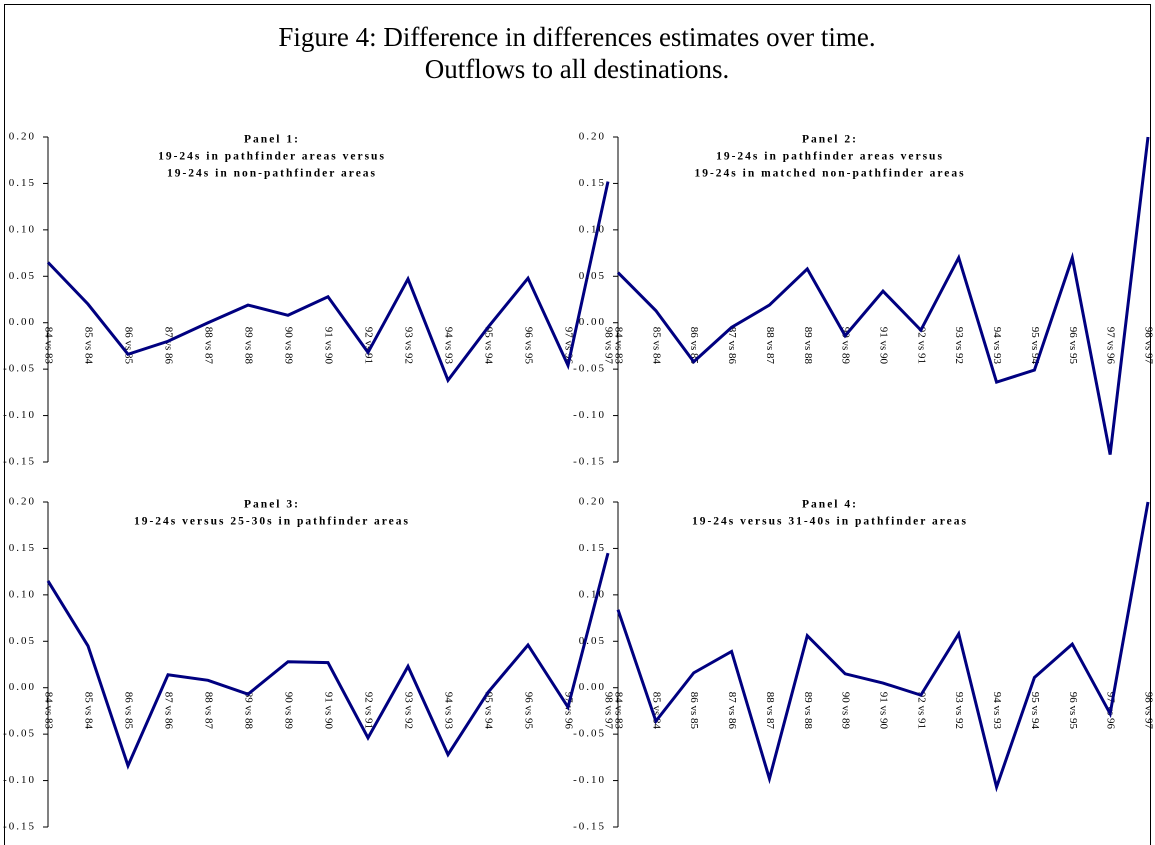  What do you see at coordinates (829, 174) in the screenshot?
I see `panel-title: 19-24s in matched non-pathfinder areas` at bounding box center [829, 174].